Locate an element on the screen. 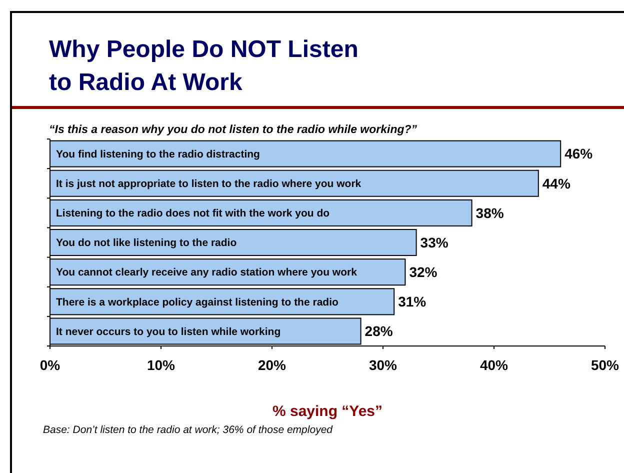 This screenshot has height=473, width=624. text: Base: Don’t listen to the radio at work; 36% of those employed is located at coordinates (188, 430).